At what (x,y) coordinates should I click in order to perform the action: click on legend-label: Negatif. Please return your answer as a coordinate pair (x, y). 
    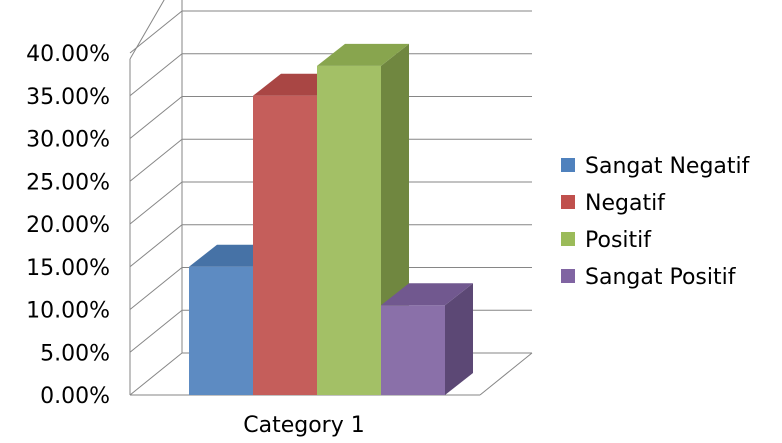
    Looking at the image, I should click on (625, 203).